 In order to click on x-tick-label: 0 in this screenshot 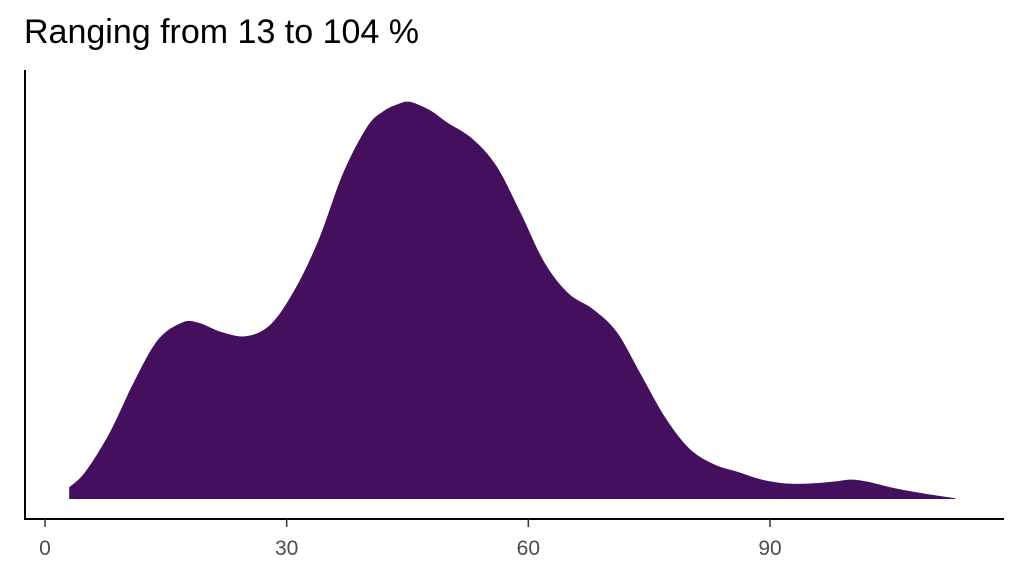, I will do `click(45, 548)`.